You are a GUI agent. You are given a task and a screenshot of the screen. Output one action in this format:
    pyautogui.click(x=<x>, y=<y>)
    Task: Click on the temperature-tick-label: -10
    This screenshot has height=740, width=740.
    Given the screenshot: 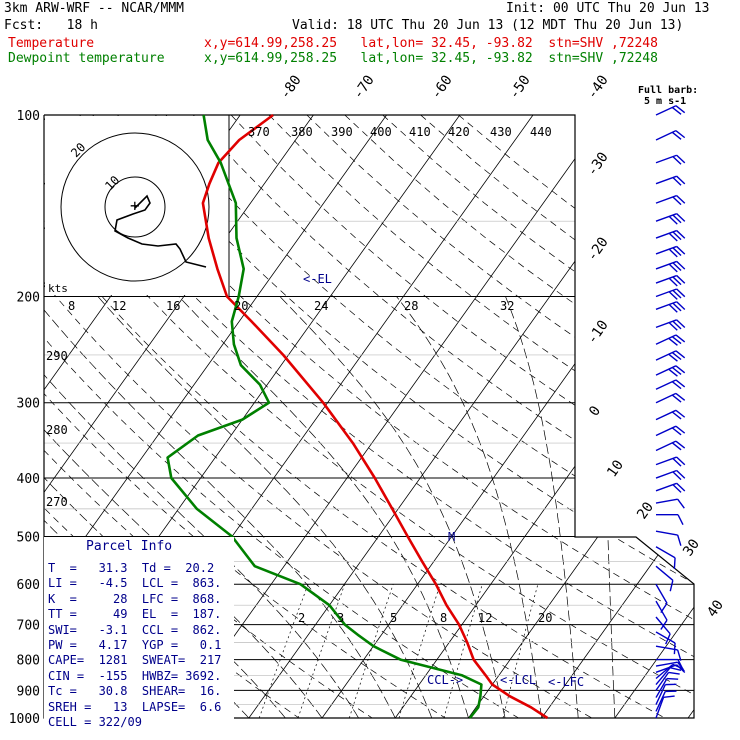 What is the action you would take?
    pyautogui.click(x=598, y=332)
    